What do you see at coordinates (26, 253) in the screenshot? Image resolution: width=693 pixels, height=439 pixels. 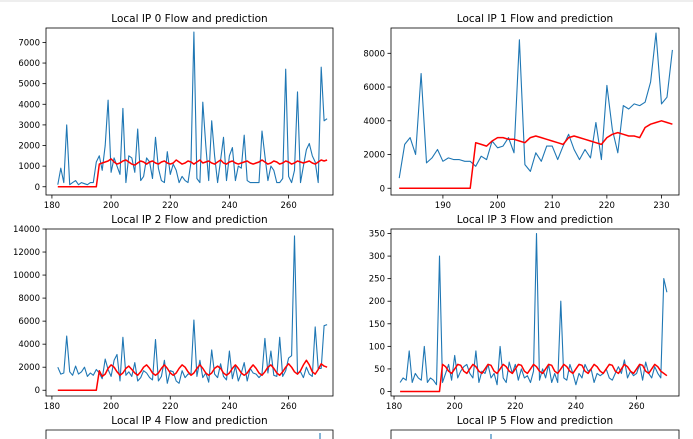 I see `y-tick-label: 12000` at bounding box center [26, 253].